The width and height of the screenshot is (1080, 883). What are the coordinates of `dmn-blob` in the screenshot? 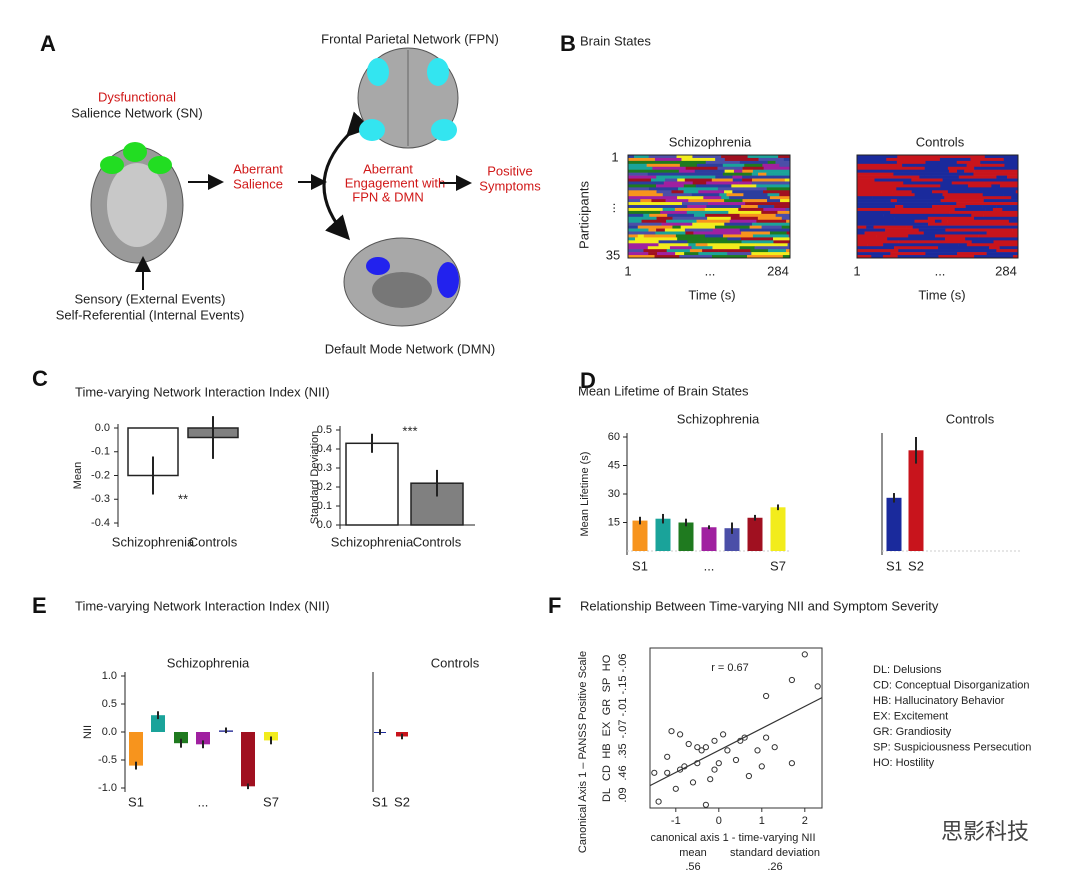 It's located at (448, 280).